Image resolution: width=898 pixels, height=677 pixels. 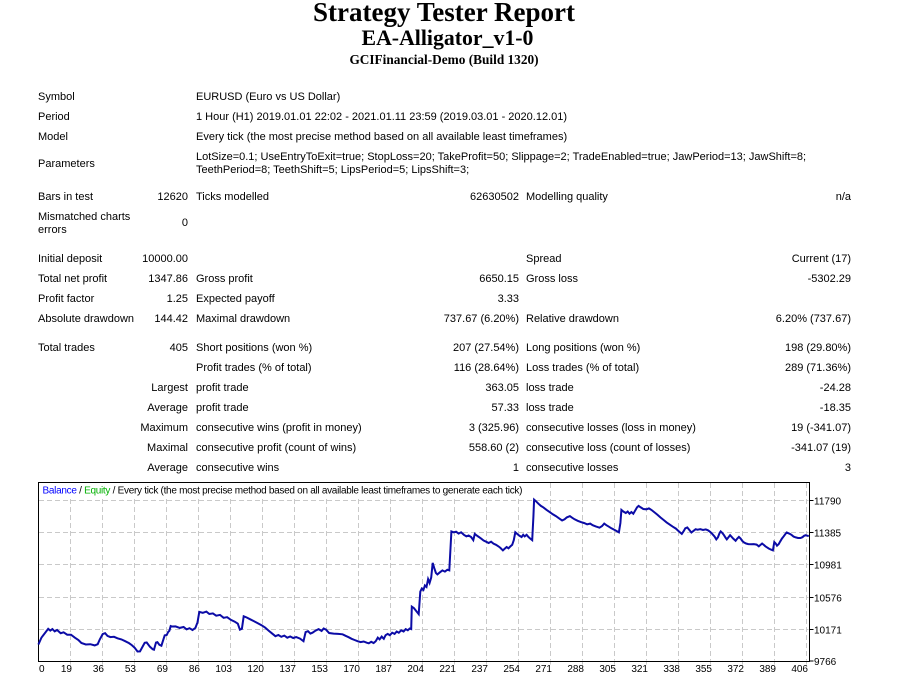 I want to click on svg-text: 372, so click(x=735, y=669).